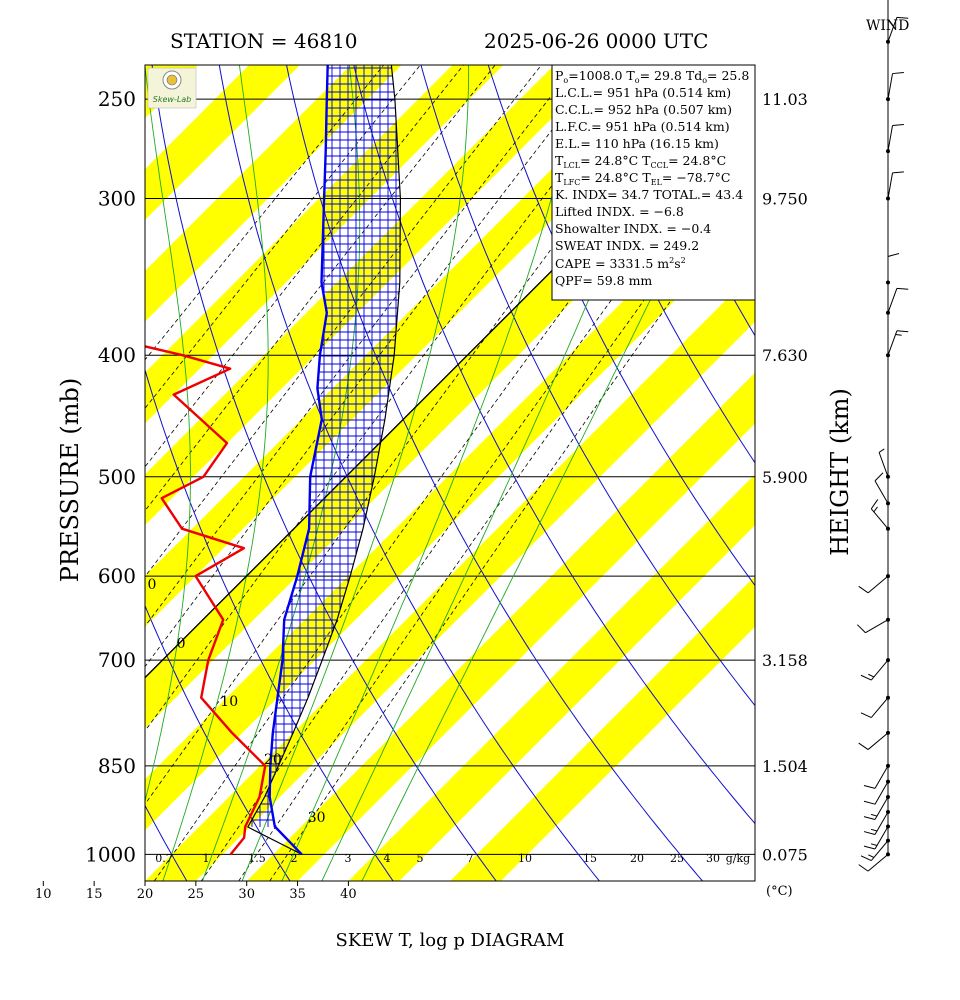  I want to click on mixing-ratio-label: 15, so click(590, 858).